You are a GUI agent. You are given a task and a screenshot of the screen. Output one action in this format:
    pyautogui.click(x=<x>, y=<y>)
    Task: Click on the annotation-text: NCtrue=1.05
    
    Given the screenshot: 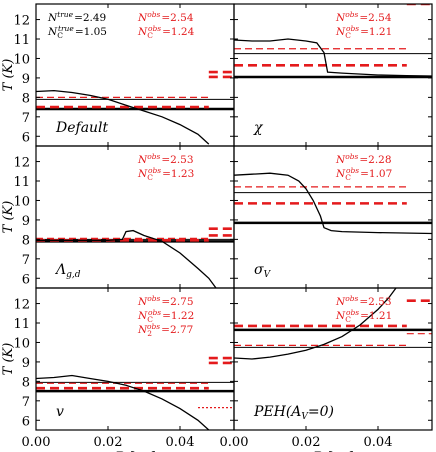 What is the action you would take?
    pyautogui.click(x=77, y=32)
    